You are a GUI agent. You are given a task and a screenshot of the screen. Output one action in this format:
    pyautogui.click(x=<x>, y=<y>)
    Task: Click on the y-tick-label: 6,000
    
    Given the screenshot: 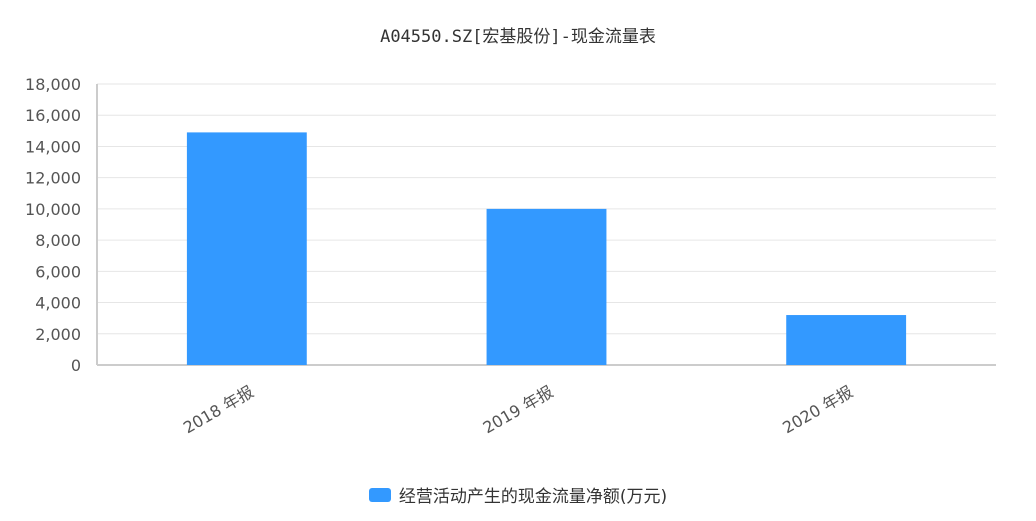 What is the action you would take?
    pyautogui.click(x=58, y=271)
    